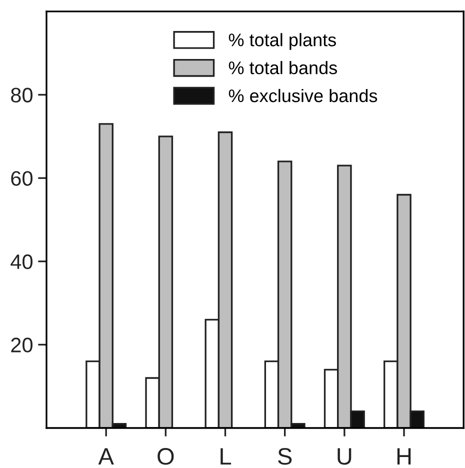 Image resolution: width=465 pixels, height=468 pixels. Describe the element at coordinates (282, 41) in the screenshot. I see `legend-label: % total plants` at that location.